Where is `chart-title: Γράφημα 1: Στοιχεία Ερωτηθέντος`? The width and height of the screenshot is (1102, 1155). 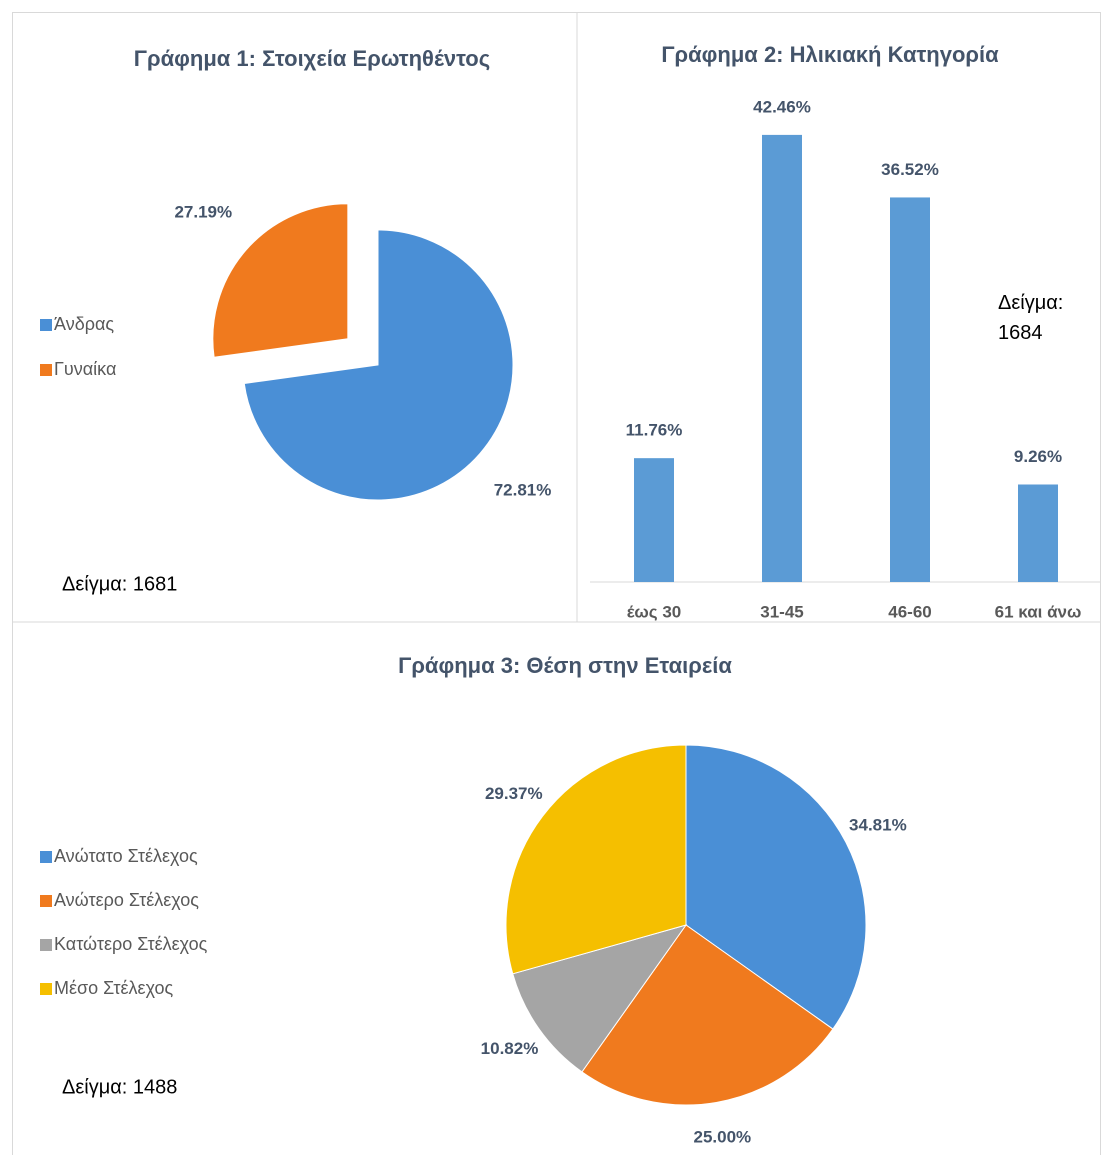
chart-title: Γράφημα 1: Στοιχεία Ερωτηθέντος is located at coordinates (312, 58).